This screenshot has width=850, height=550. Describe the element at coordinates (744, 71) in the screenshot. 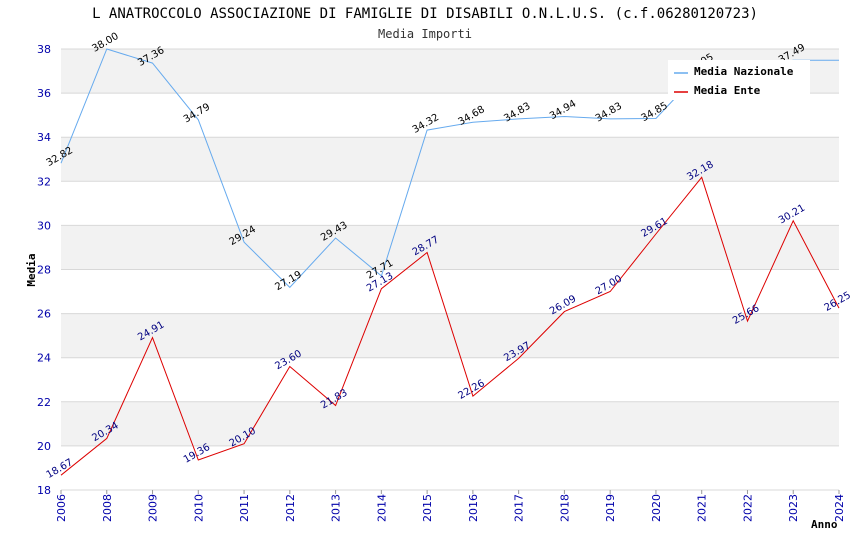

I see `legend-label-nazionale: Media Nazionale` at that location.